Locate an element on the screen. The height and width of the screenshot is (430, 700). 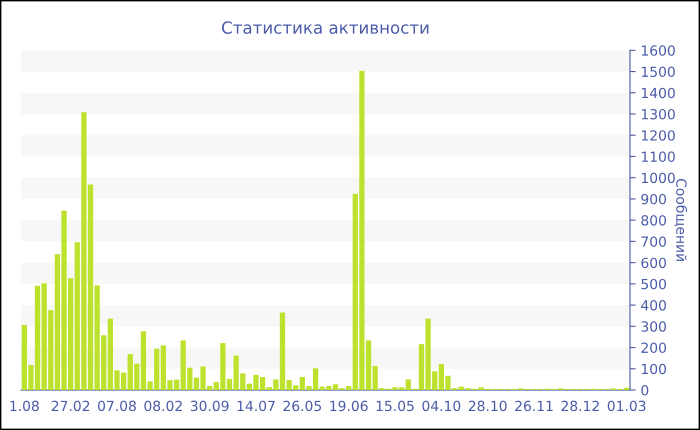
x-tick-label: 15.05 is located at coordinates (395, 406).